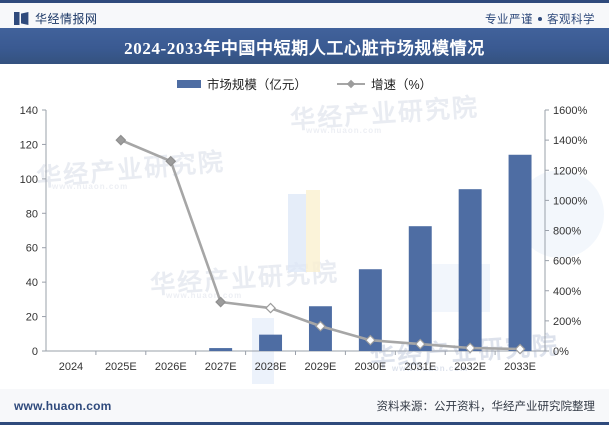  What do you see at coordinates (321, 367) in the screenshot?
I see `x-tick-label: 2029E` at bounding box center [321, 367].